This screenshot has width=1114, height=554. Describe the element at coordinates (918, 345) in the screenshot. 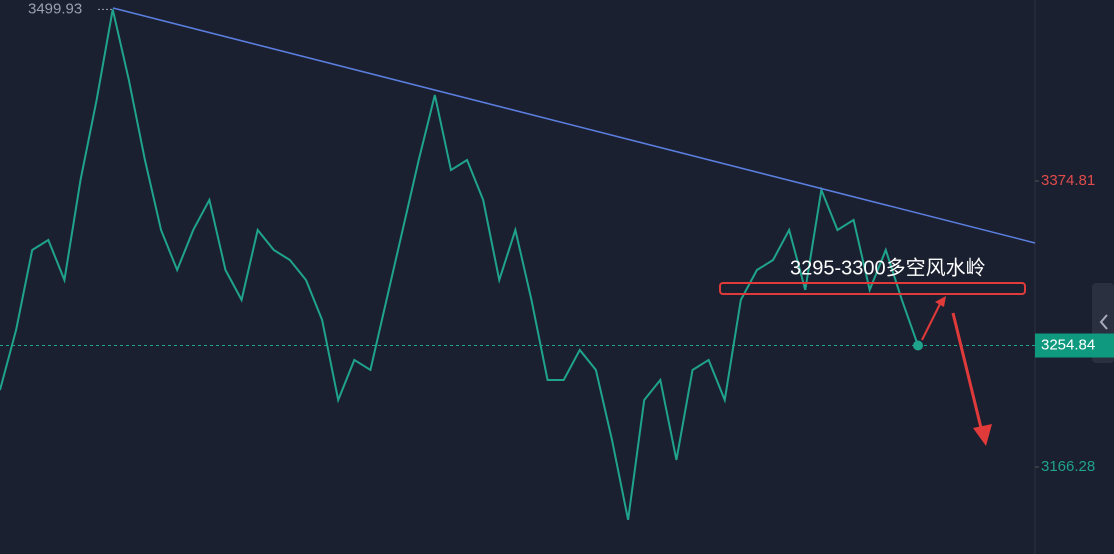

I see `last-point` at that location.